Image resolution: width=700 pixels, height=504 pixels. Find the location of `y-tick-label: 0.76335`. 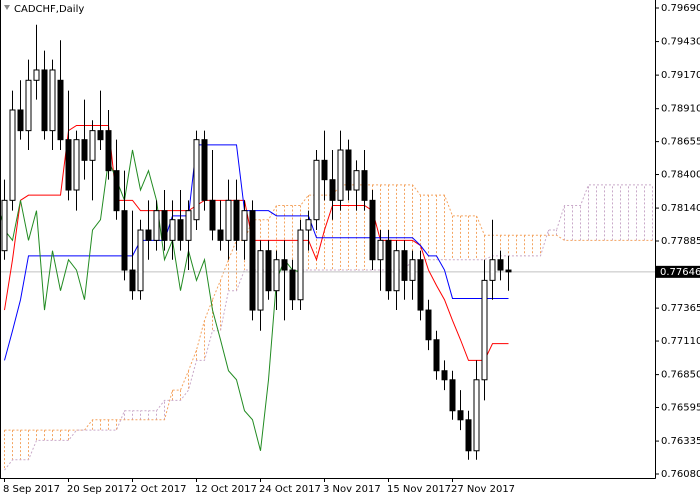

y-tick-label: 0.76335 is located at coordinates (680, 441).